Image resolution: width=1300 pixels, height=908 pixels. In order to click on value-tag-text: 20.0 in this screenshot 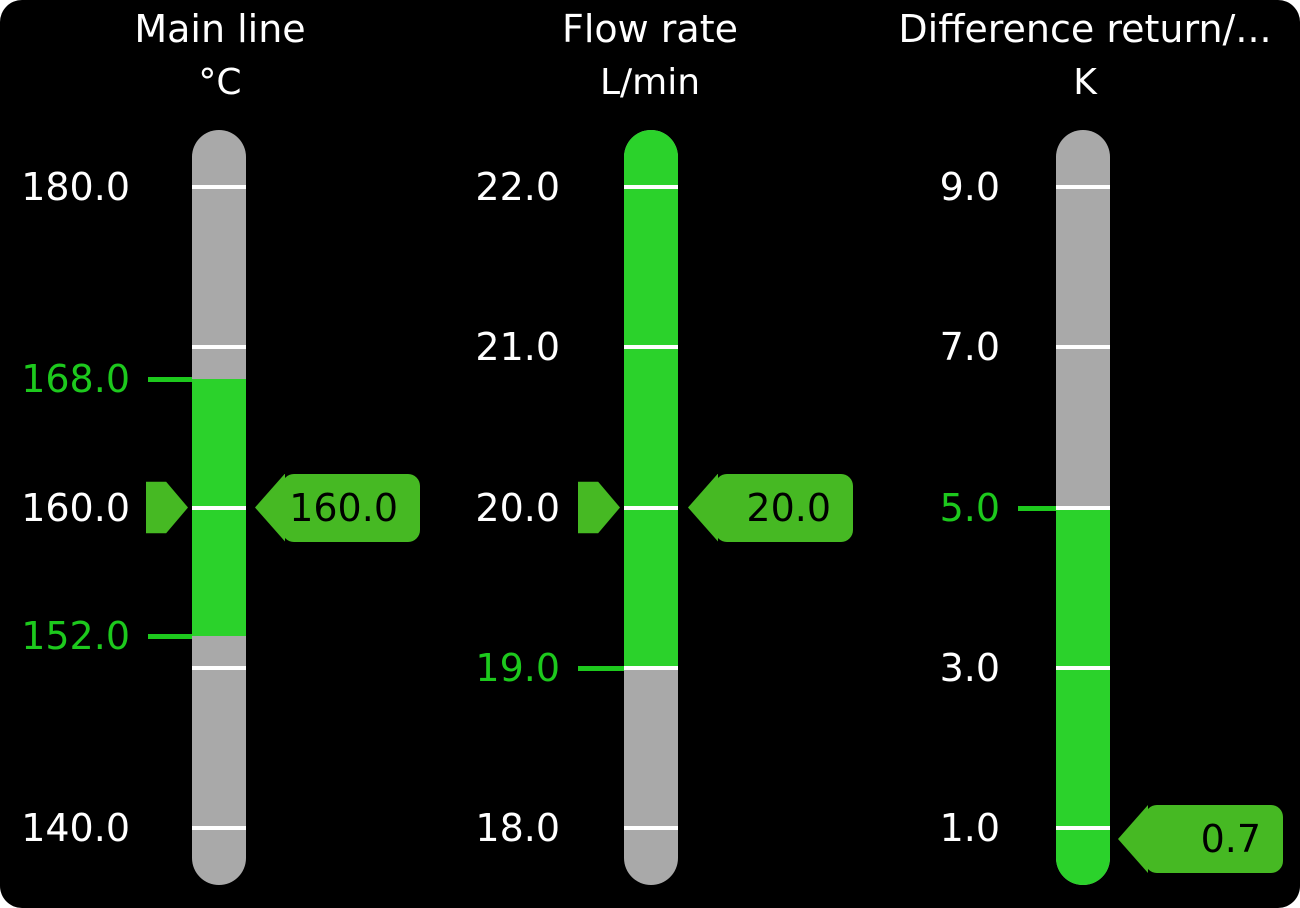, I will do `click(784, 507)`.